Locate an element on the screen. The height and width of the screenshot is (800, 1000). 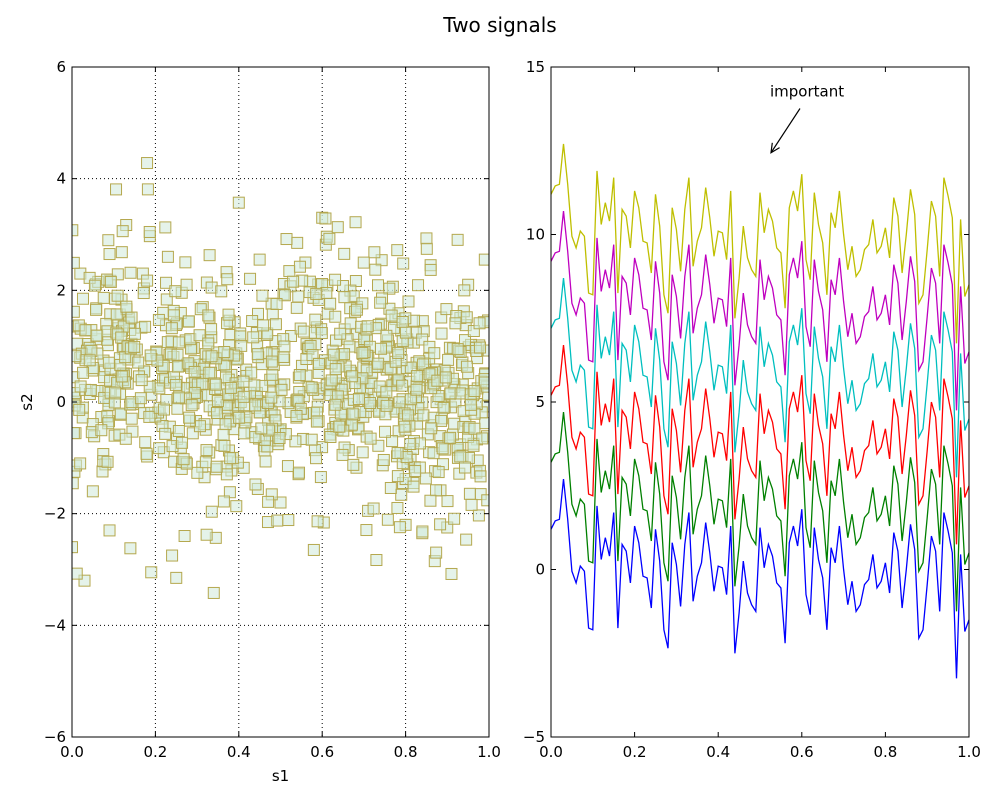
left-y-tick-label: 6 is located at coordinates (61, 67).